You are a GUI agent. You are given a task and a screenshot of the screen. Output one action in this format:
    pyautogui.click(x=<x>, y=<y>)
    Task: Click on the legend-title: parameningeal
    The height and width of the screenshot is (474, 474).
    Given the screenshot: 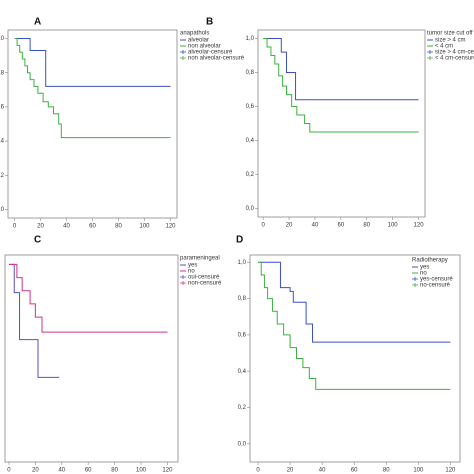 What is the action you would take?
    pyautogui.click(x=200, y=259)
    